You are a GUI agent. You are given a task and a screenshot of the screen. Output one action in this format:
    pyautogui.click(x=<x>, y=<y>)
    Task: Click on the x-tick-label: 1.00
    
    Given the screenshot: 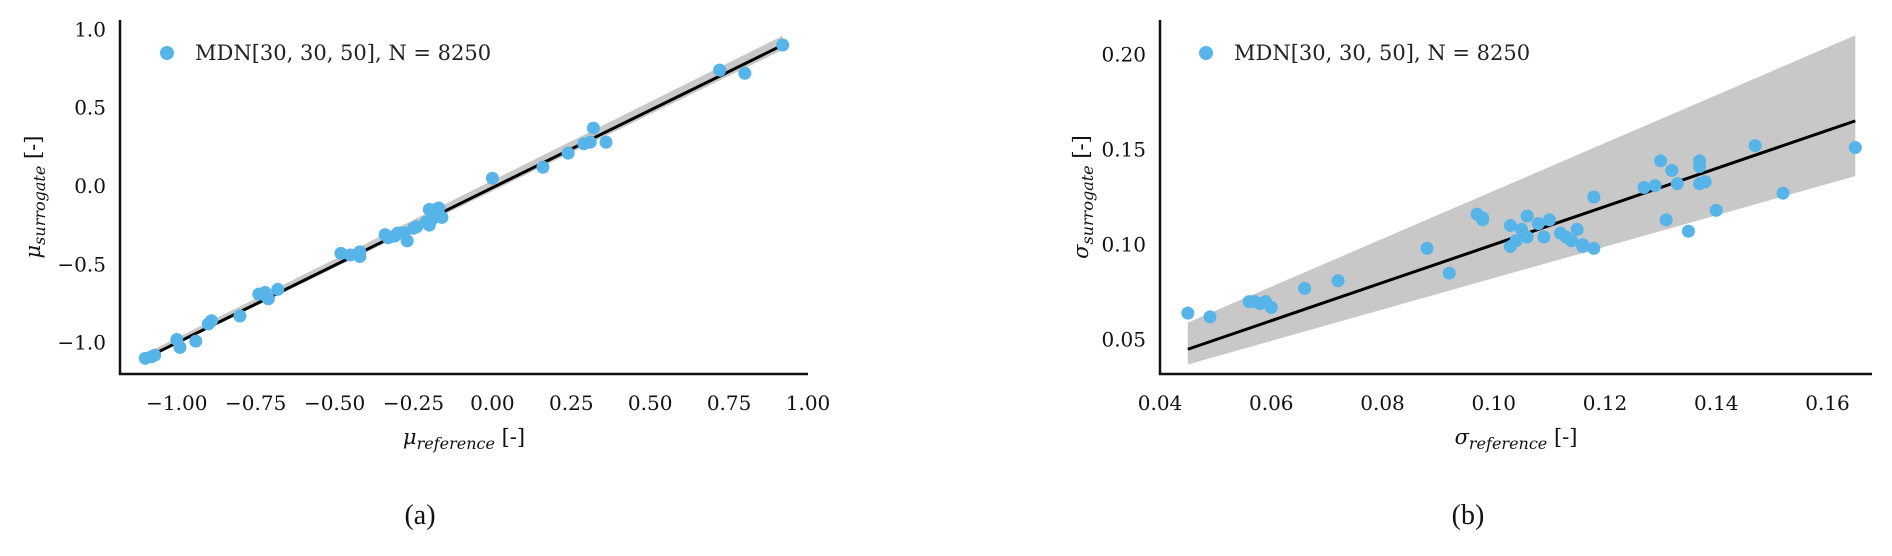 What is the action you would take?
    pyautogui.click(x=808, y=403)
    